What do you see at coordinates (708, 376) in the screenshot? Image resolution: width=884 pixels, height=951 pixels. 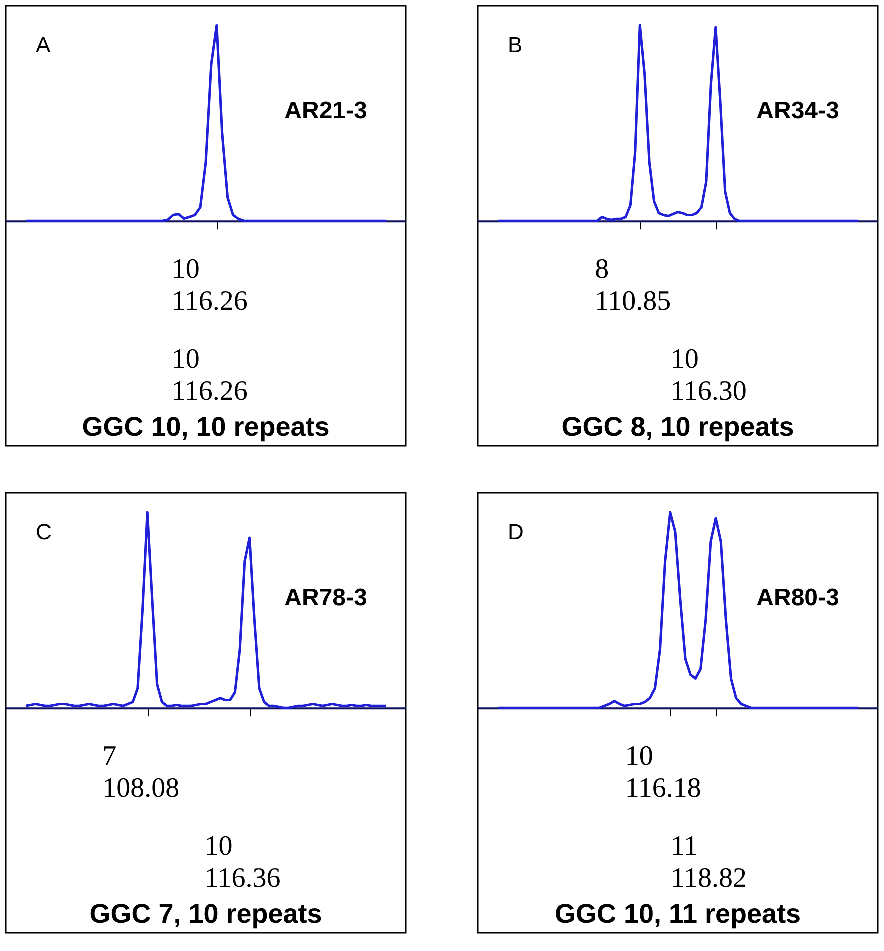 I see `text: 10 116.30` at bounding box center [708, 376].